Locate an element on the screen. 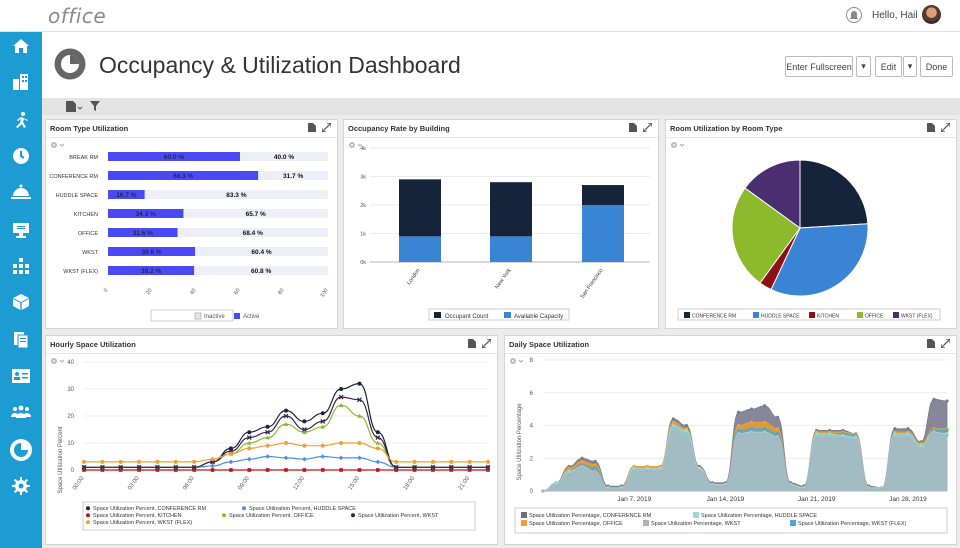 The height and width of the screenshot is (548, 960). nav-move is located at coordinates (21, 120).